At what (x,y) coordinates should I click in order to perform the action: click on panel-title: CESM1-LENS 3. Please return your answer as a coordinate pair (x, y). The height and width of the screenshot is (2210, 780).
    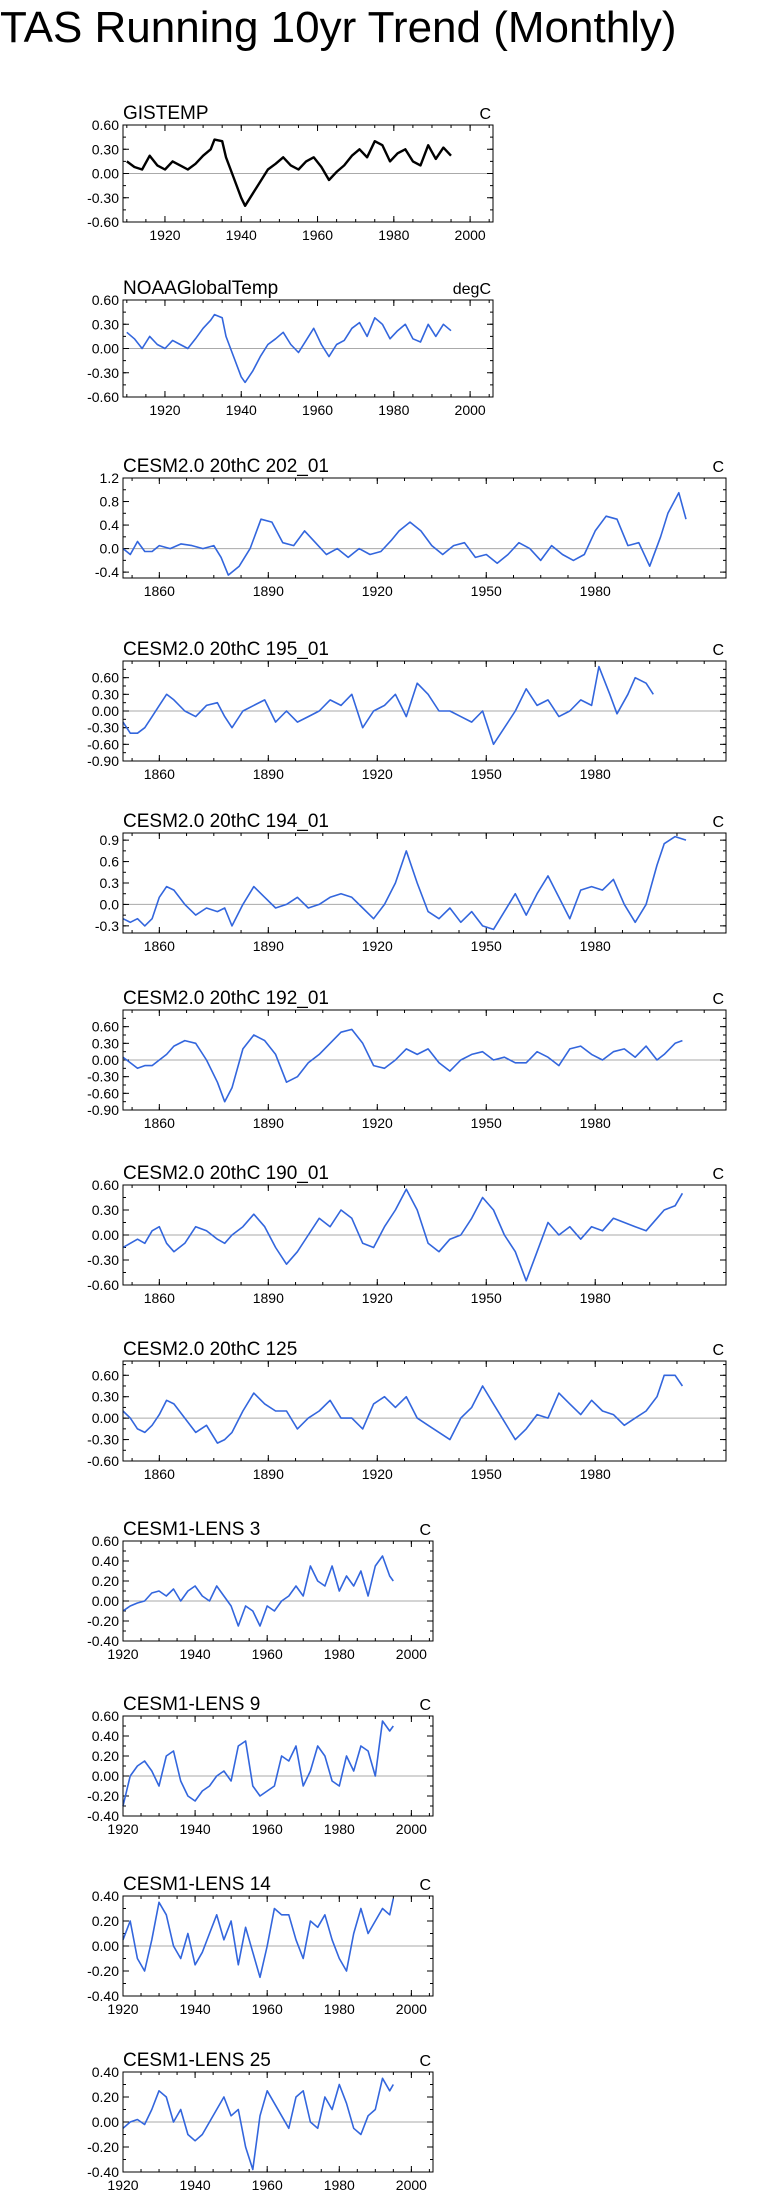
    Looking at the image, I should click on (191, 1529).